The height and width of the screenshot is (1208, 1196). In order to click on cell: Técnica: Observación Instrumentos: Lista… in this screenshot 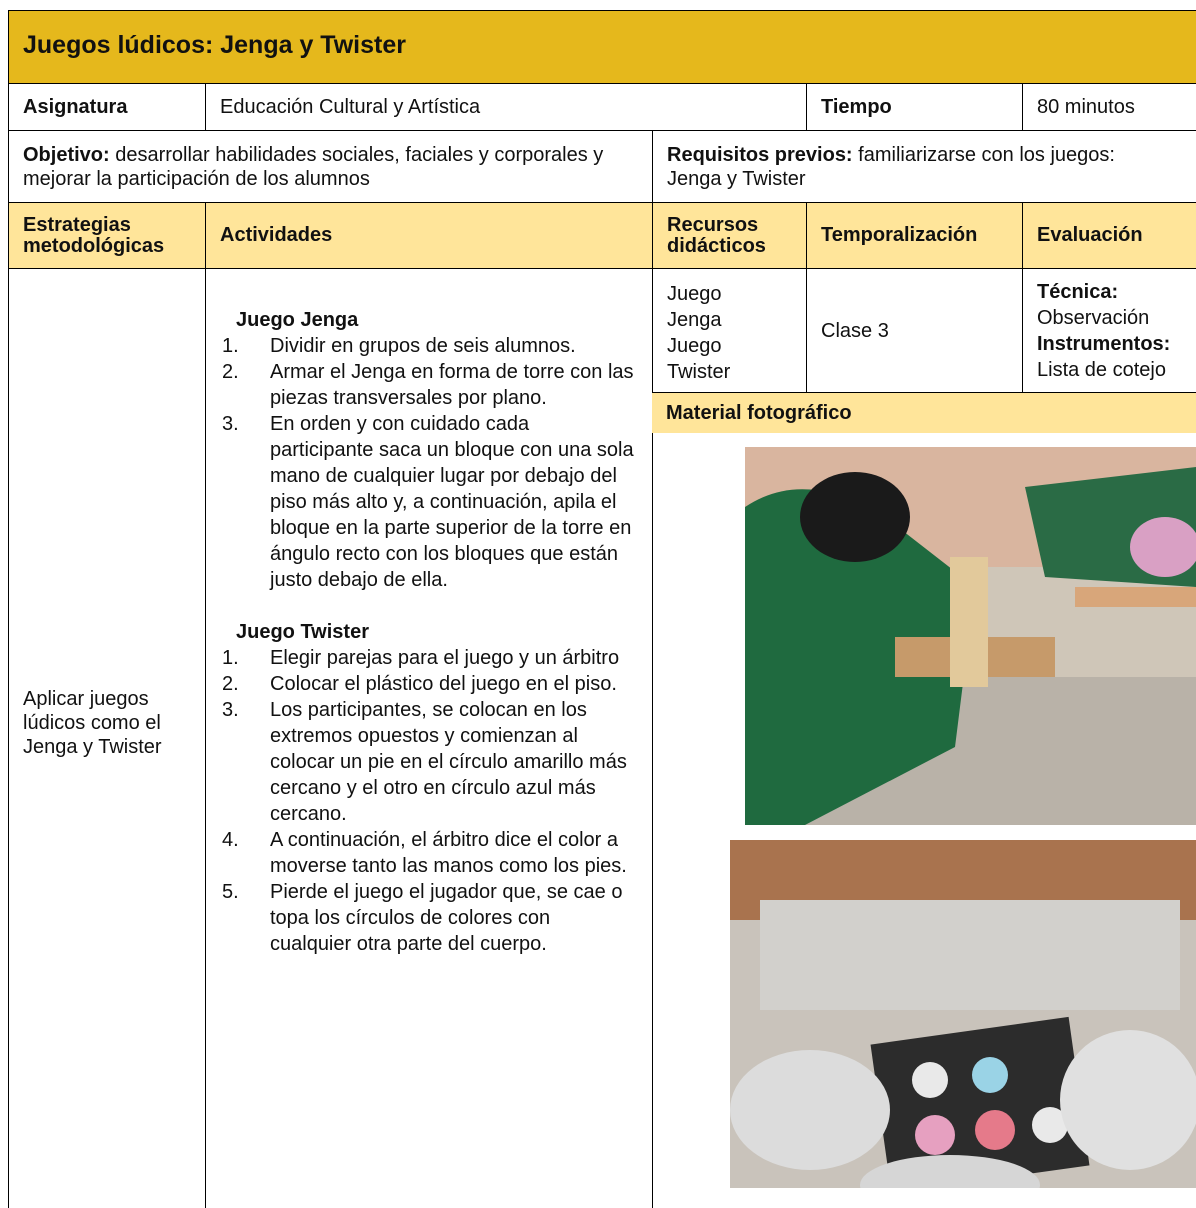, I will do `click(1109, 330)`.